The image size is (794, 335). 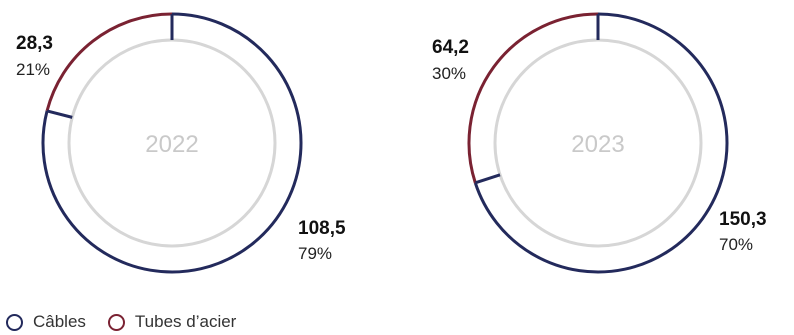 I want to click on percent-label-cables: 79%, so click(x=315, y=253).